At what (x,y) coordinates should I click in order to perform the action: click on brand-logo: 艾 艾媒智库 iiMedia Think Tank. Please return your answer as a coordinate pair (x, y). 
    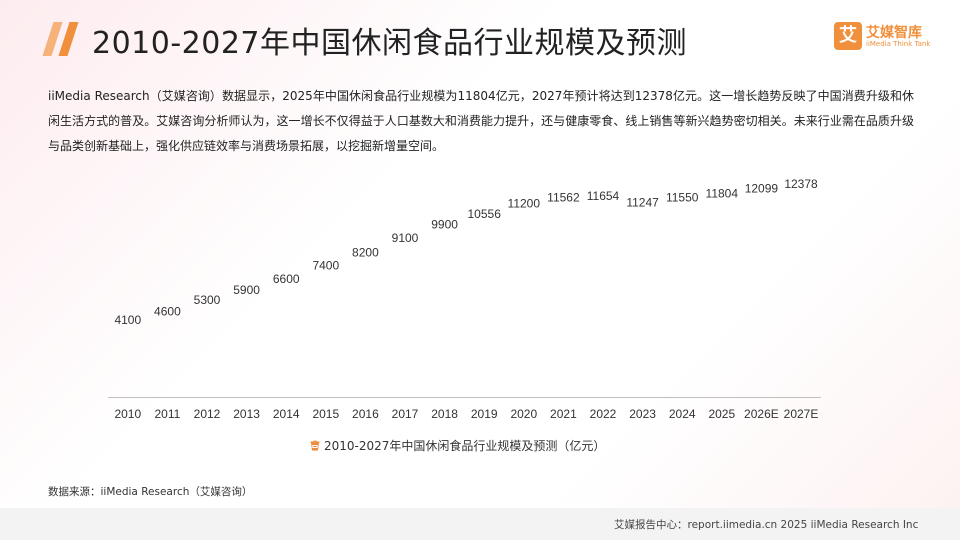
    Looking at the image, I should click on (884, 39).